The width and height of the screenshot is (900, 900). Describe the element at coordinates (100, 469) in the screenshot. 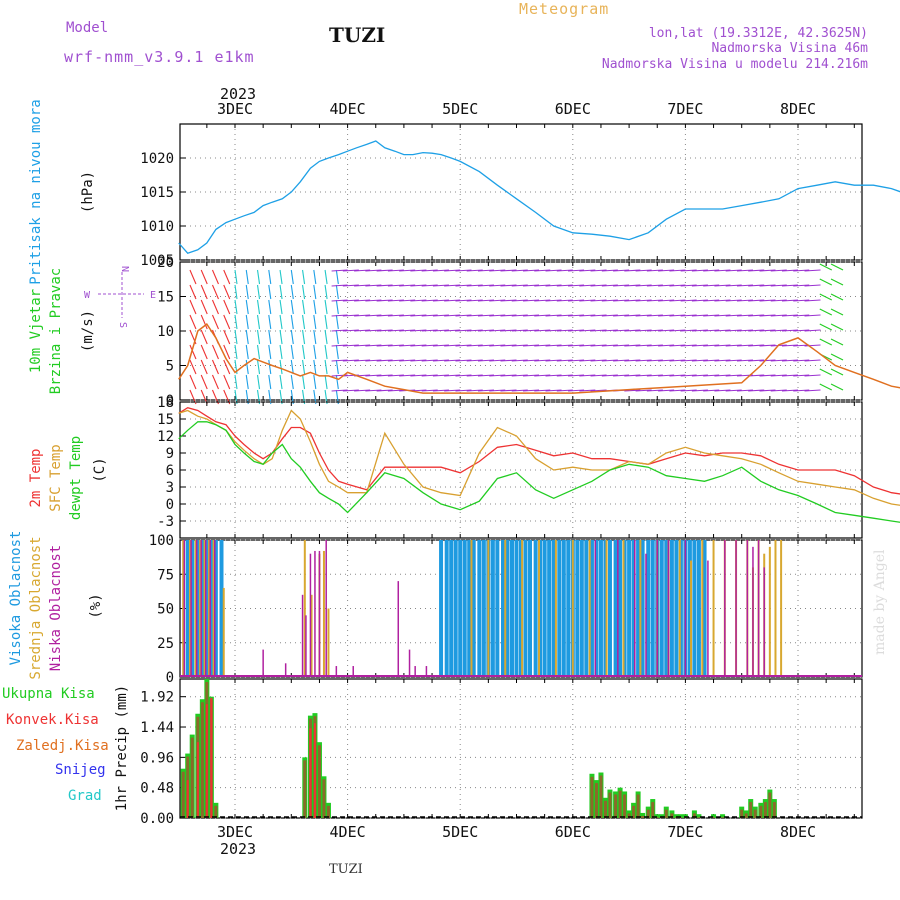

I see `temp-unit-label: (C)` at that location.